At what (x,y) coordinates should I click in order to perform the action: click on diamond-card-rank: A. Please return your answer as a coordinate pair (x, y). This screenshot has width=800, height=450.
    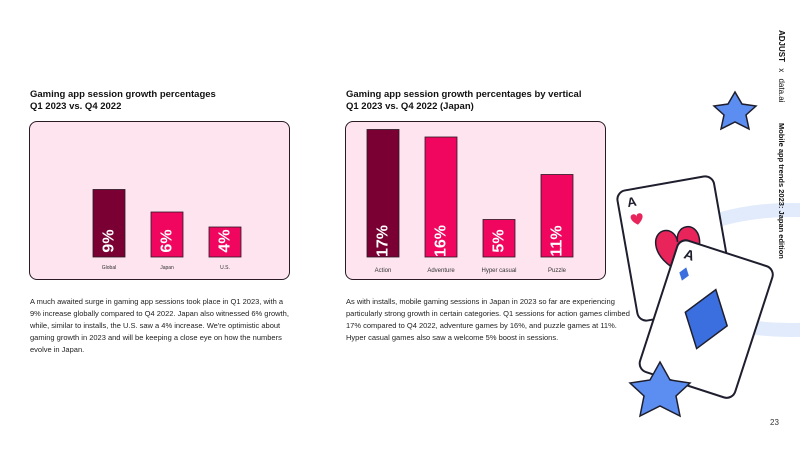
    Looking at the image, I should click on (689, 255).